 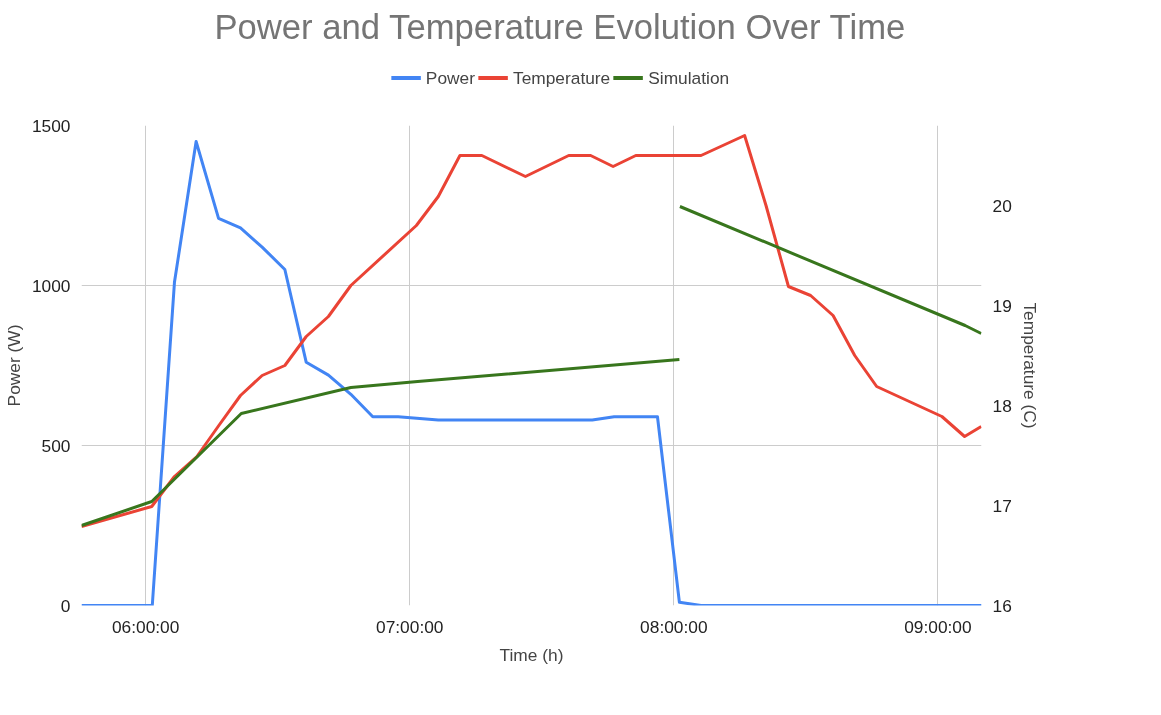 I want to click on y2-tick-label: 20, so click(x=1002, y=205).